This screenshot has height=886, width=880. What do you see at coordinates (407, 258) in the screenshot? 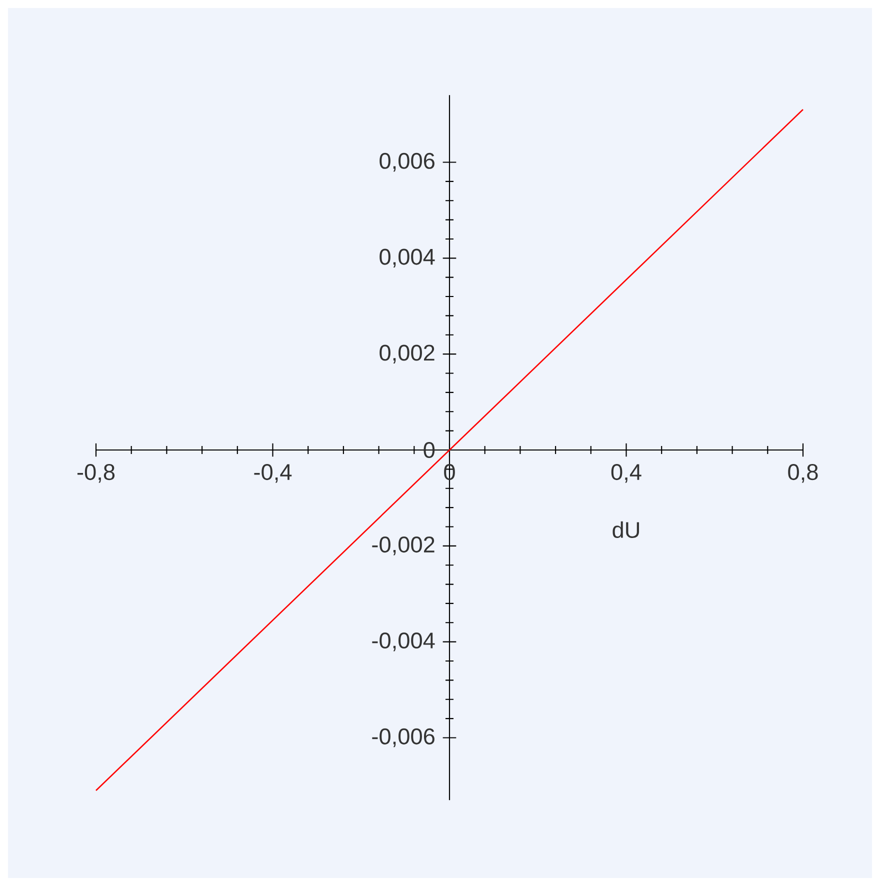
I see `y-tick-label: 0,004` at bounding box center [407, 258].